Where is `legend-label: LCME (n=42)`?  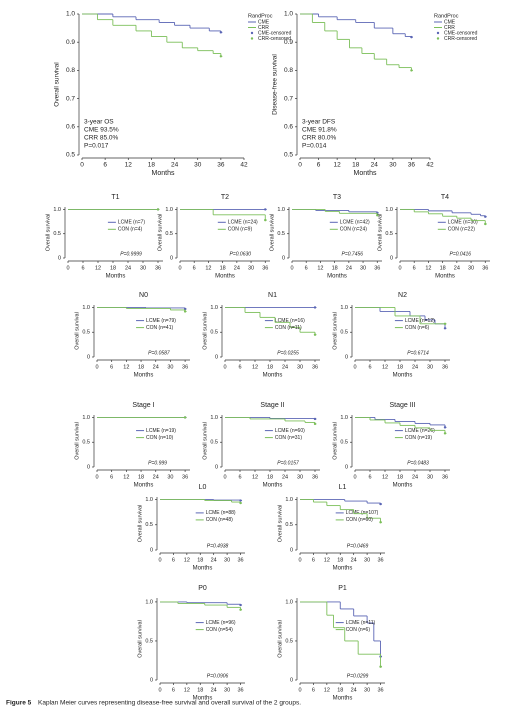
legend-label: LCME (n=42) is located at coordinates (355, 223).